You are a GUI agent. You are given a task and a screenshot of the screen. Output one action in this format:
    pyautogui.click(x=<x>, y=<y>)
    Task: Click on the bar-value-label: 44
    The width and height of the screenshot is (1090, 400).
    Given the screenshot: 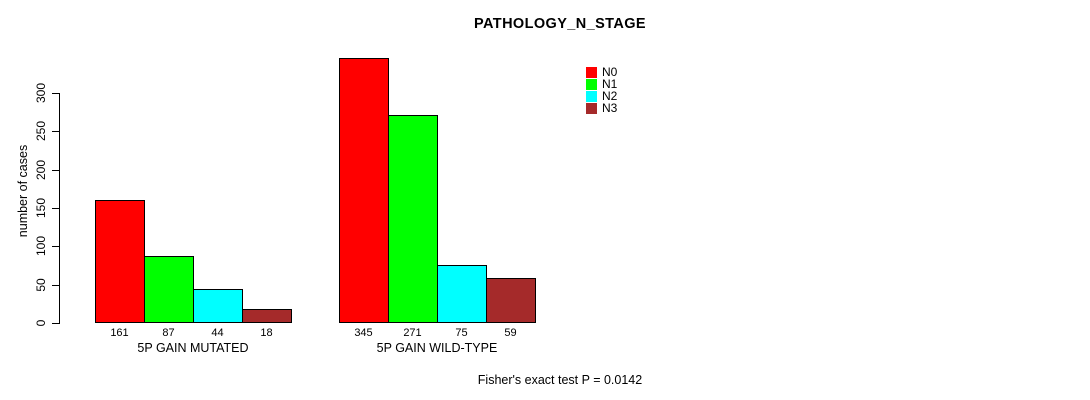 What is the action you would take?
    pyautogui.click(x=217, y=333)
    